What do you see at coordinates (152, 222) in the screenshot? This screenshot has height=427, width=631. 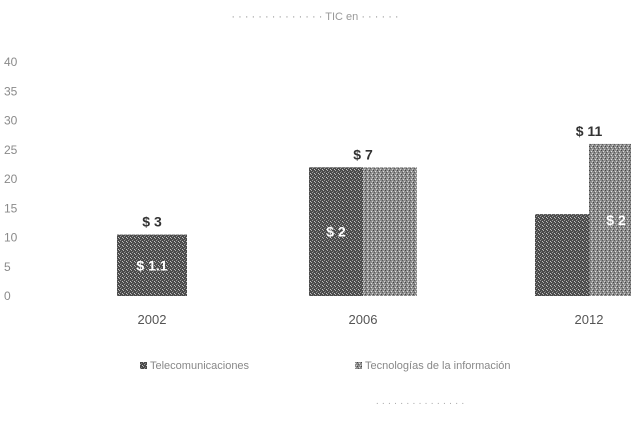 I see `bar-value-label: $ 3` at bounding box center [152, 222].